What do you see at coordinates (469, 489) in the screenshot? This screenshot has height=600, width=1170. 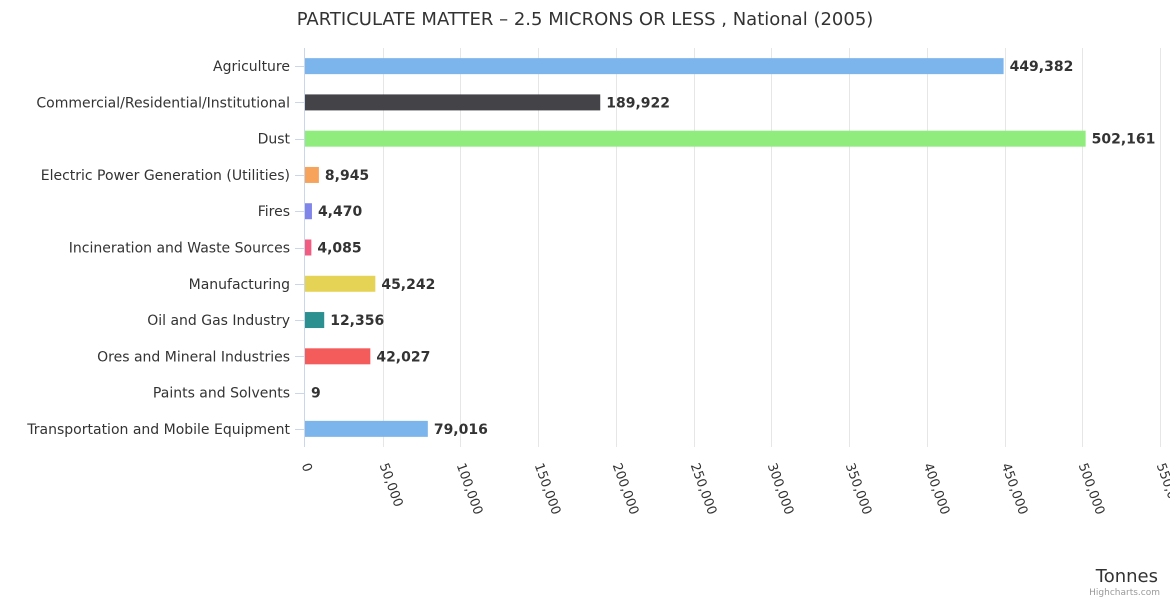 I see `tick-label: 100,000` at bounding box center [469, 489].